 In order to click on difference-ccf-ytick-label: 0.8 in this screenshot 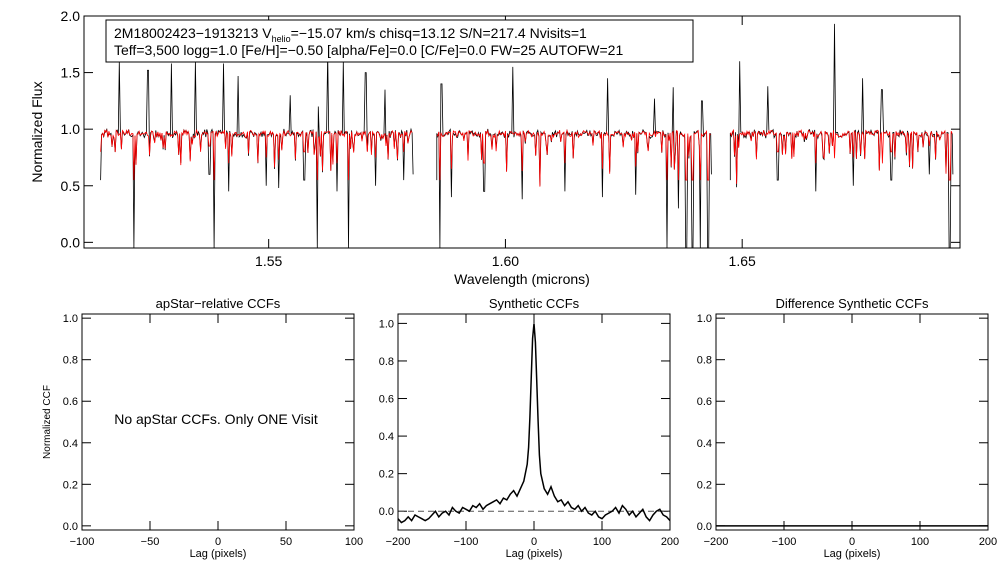, I will do `click(704, 361)`.